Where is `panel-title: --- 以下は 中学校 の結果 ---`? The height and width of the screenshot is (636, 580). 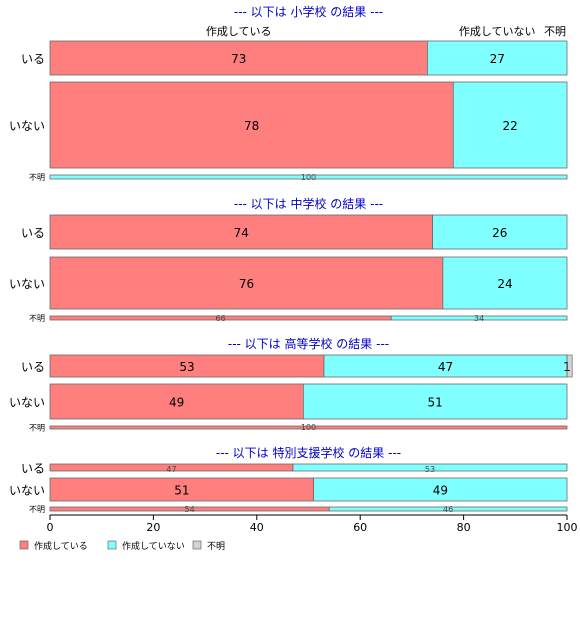 panel-title: --- 以下は 中学校 の結果 --- is located at coordinates (308, 203).